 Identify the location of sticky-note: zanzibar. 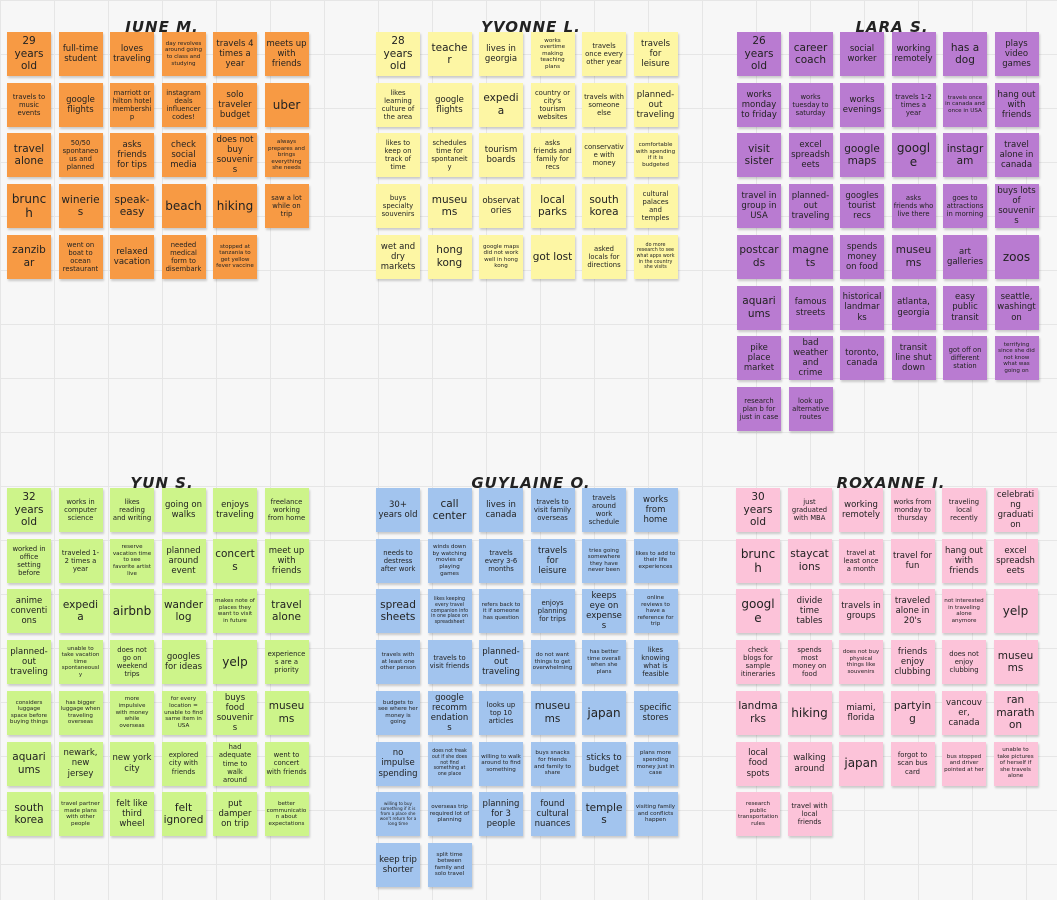
(29, 256).